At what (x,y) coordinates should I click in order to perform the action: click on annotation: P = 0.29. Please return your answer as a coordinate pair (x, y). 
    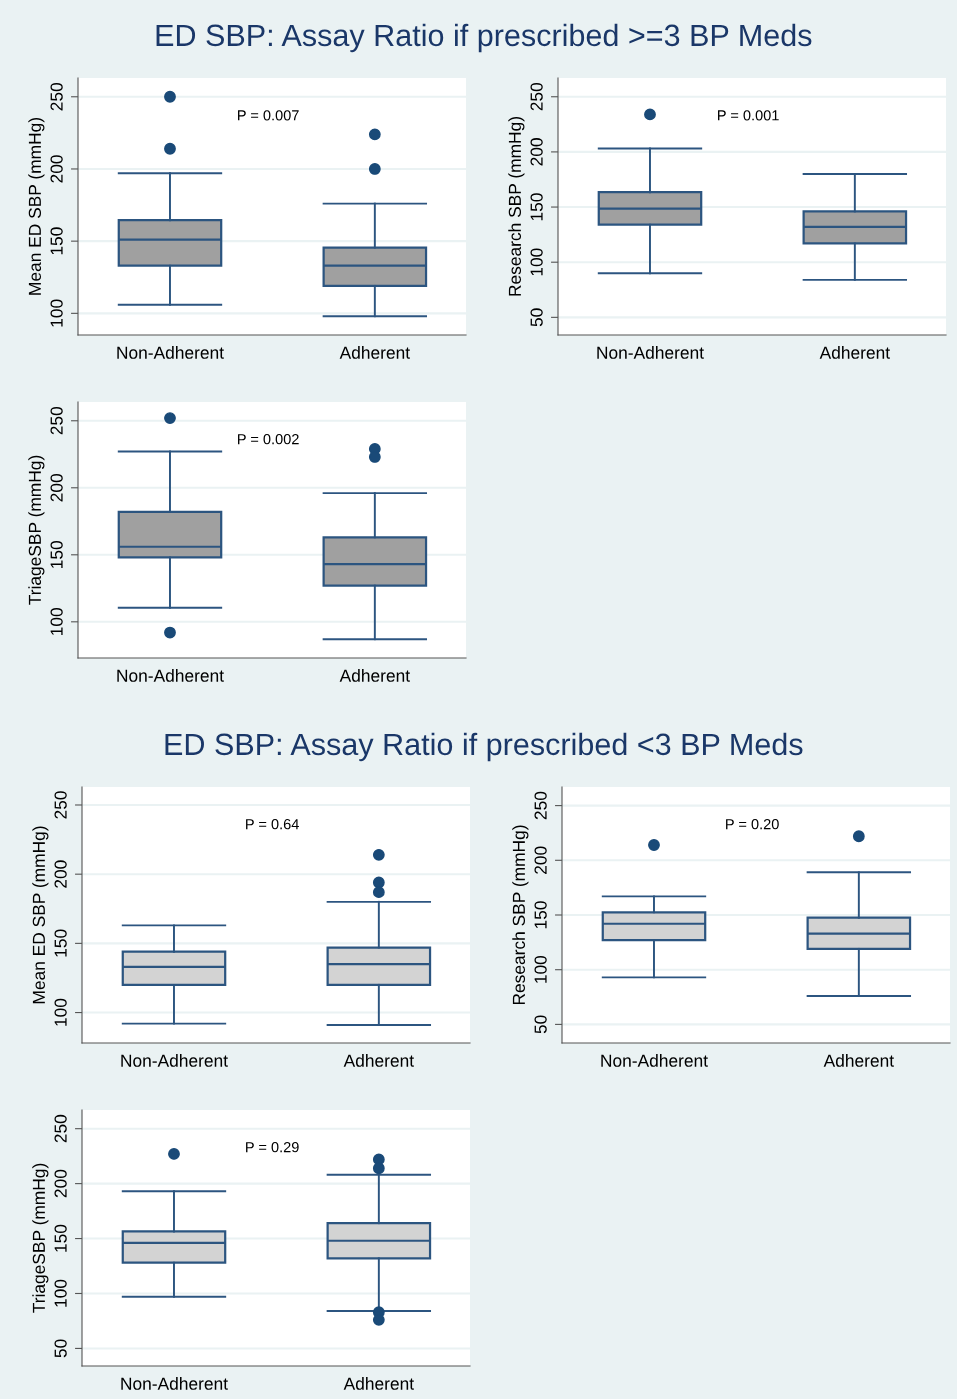
    Looking at the image, I should click on (272, 1147).